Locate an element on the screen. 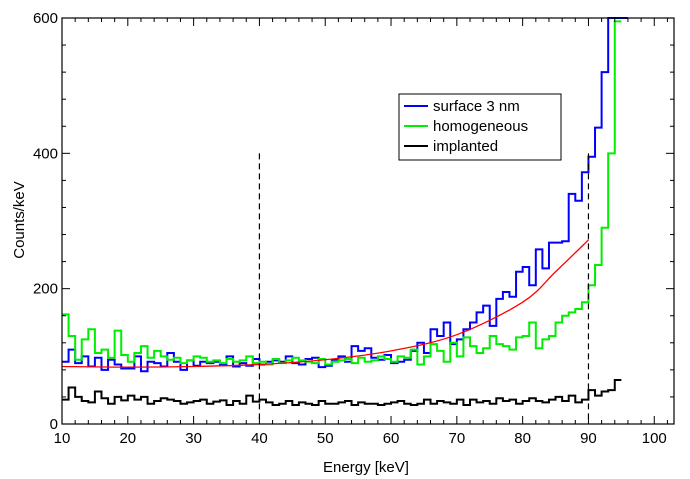 Image resolution: width=690 pixels, height=479 pixels. x-tick-label: 100 is located at coordinates (654, 438).